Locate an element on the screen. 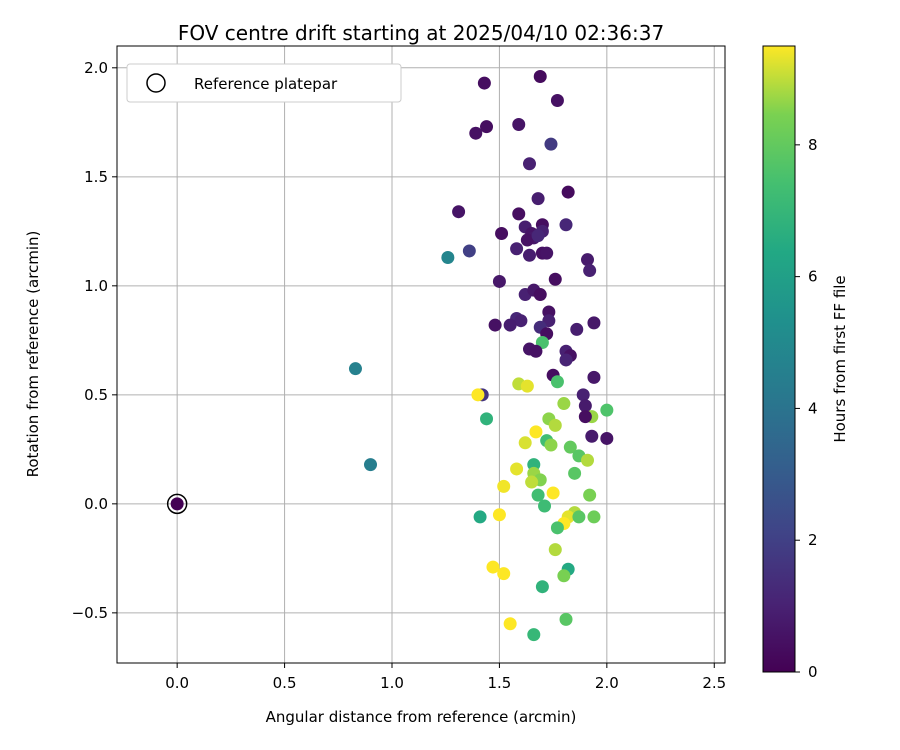 The height and width of the screenshot is (750, 900). colorbar-tick-label: 6 is located at coordinates (813, 277).